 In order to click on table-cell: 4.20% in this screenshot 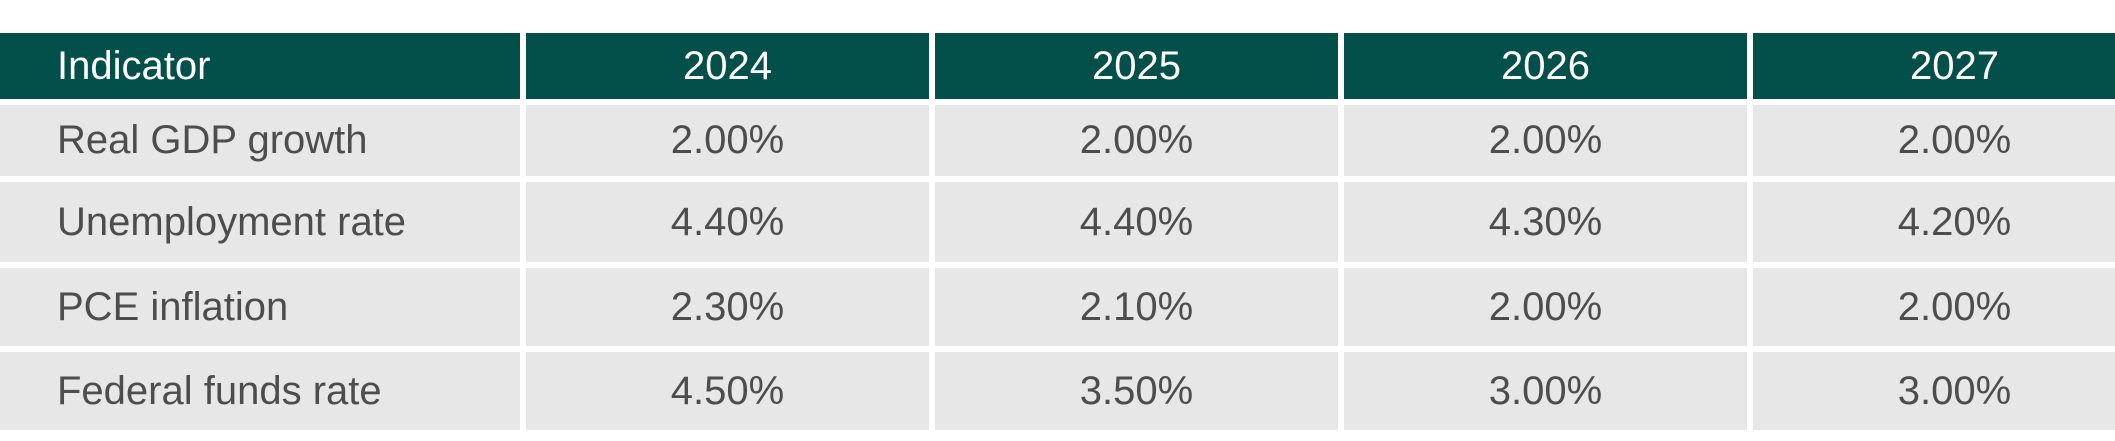, I will do `click(1934, 222)`.